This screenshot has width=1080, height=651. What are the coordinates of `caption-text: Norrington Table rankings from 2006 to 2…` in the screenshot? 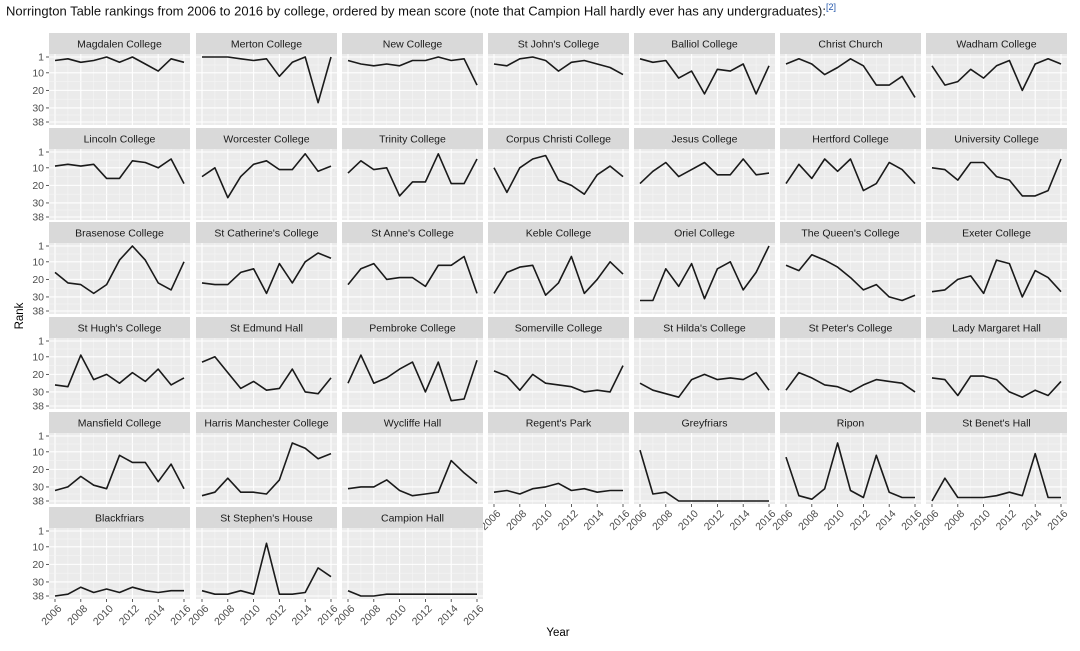 It's located at (416, 11).